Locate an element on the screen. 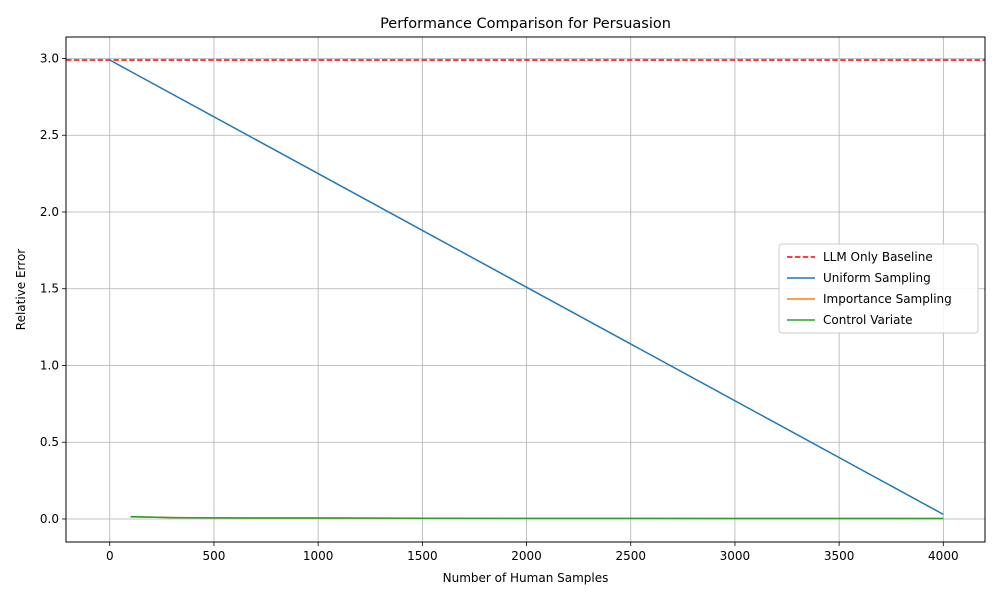 The image size is (1000, 600). y-tick-label: 1.5 is located at coordinates (49, 289).